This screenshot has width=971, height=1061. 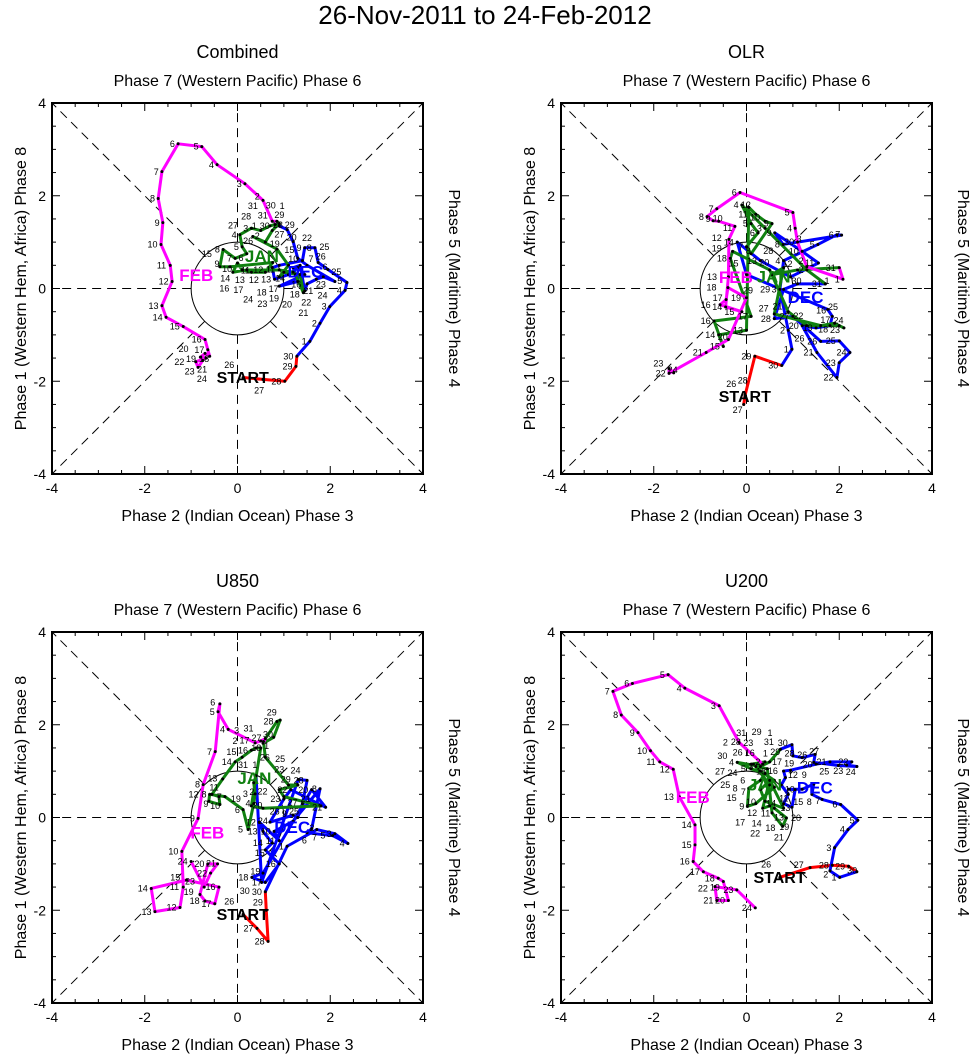 I want to click on day-label: 17, so click(x=245, y=741).